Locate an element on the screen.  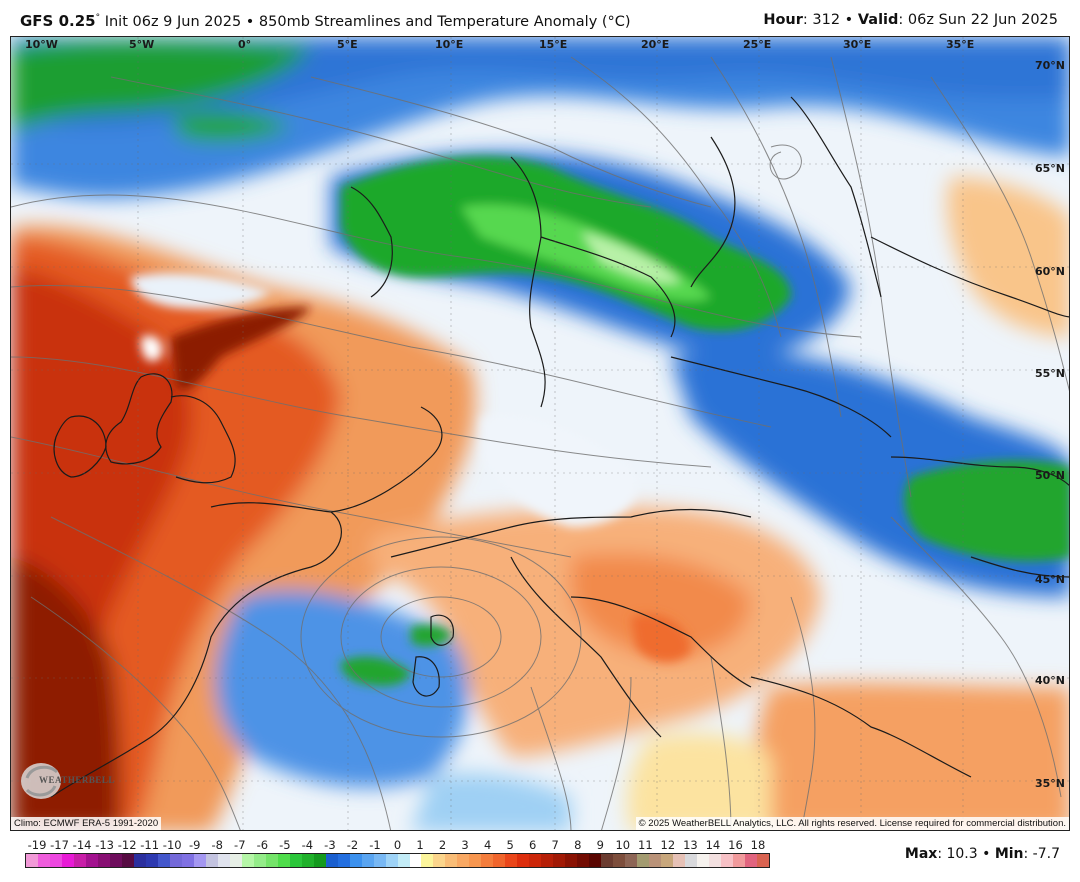
degree-mark: ° is located at coordinates (98, 18).